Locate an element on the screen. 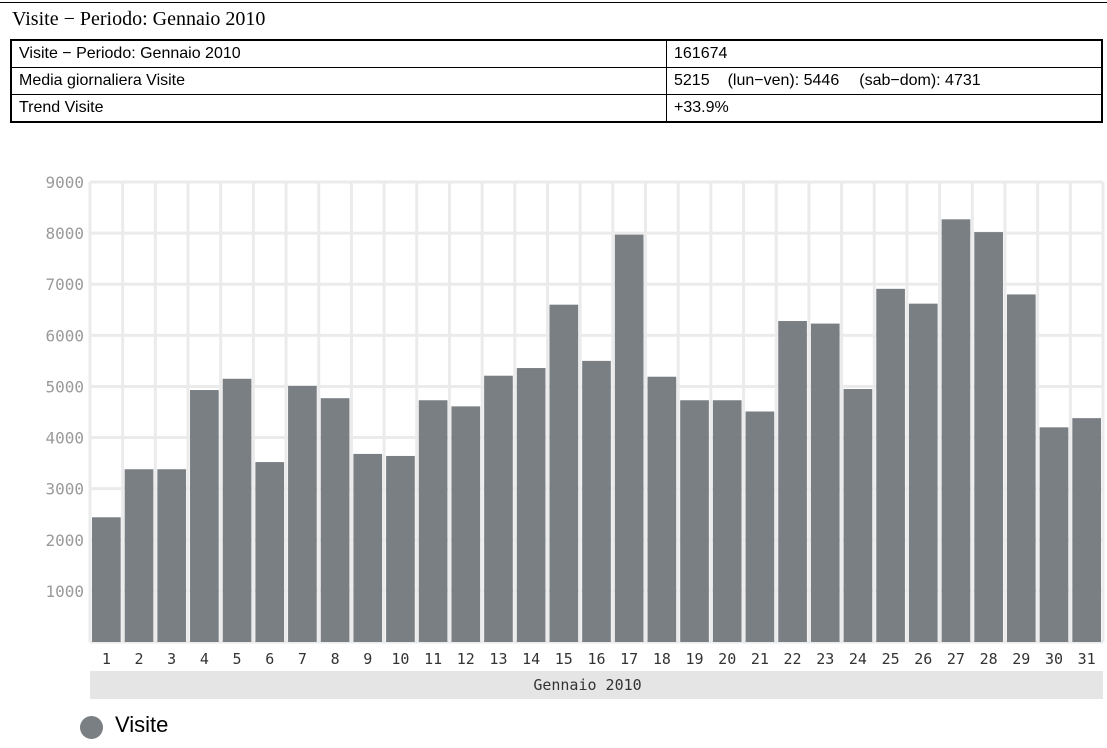 Image resolution: width=1107 pixels, height=748 pixels. x-tick-label: 18 is located at coordinates (662, 659).